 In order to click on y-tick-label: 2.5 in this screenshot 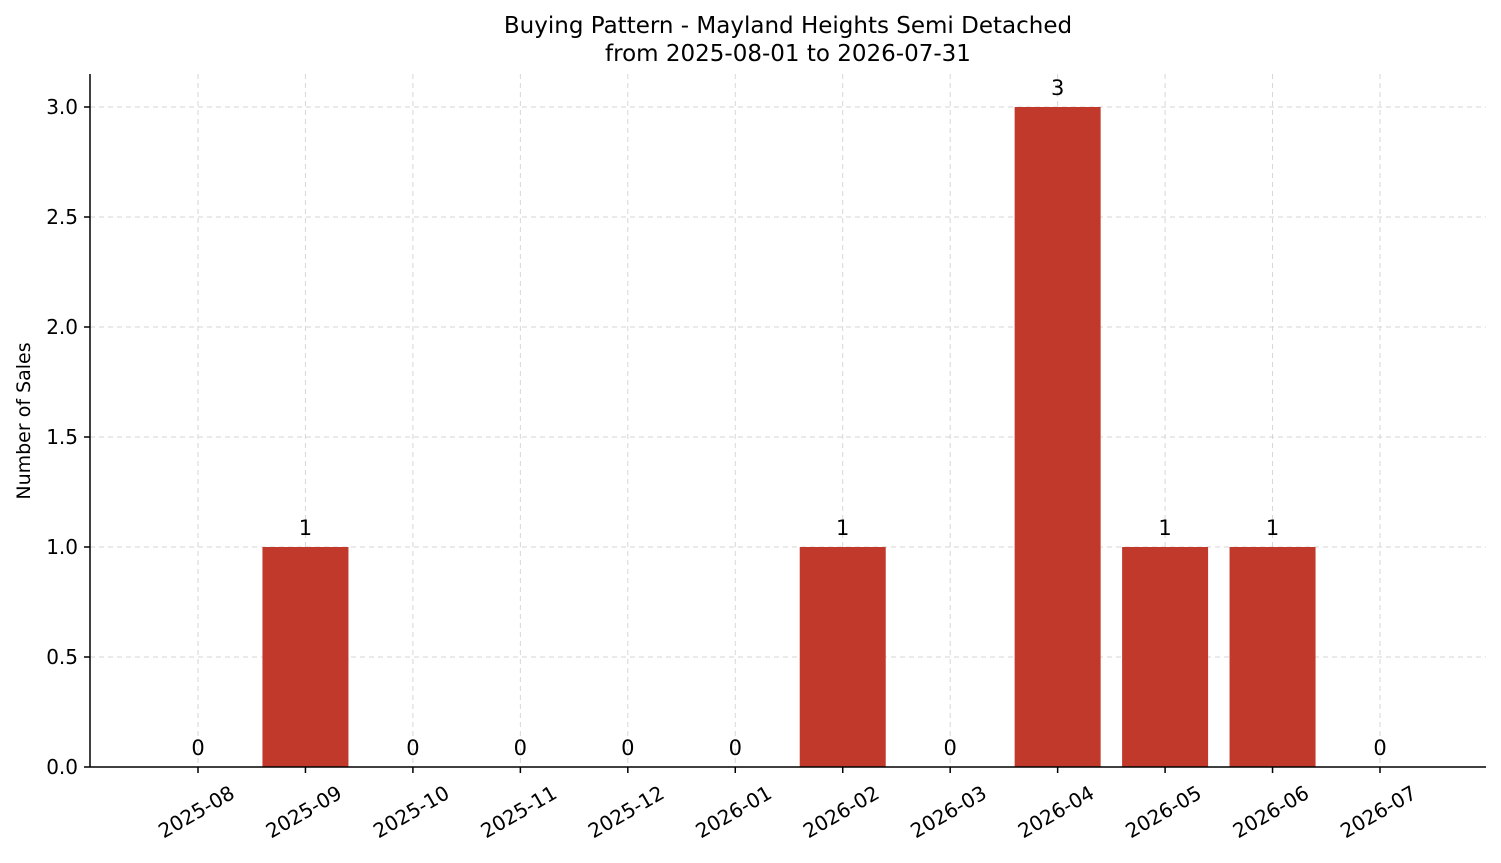, I will do `click(62, 217)`.